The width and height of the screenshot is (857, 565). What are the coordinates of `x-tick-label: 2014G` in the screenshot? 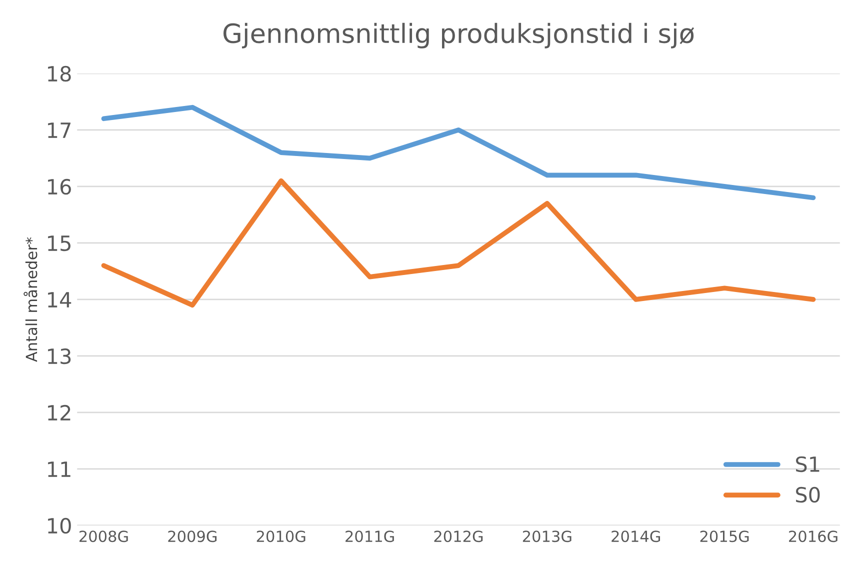 It's located at (636, 536).